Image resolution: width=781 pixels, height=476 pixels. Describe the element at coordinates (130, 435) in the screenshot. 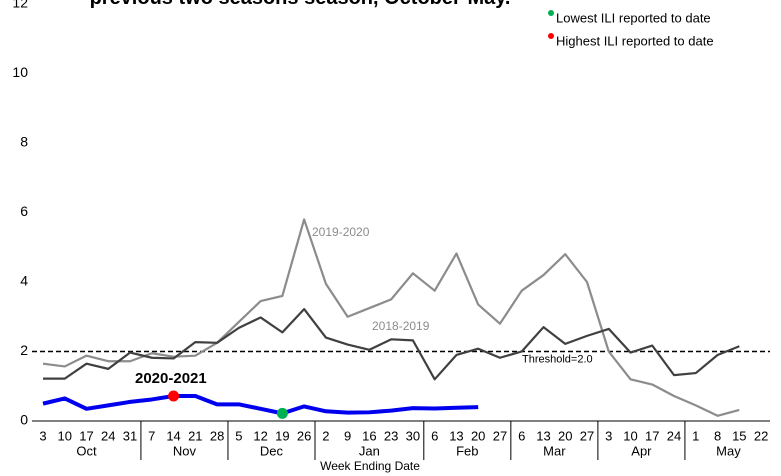

I see `x-tick-label: 31` at that location.